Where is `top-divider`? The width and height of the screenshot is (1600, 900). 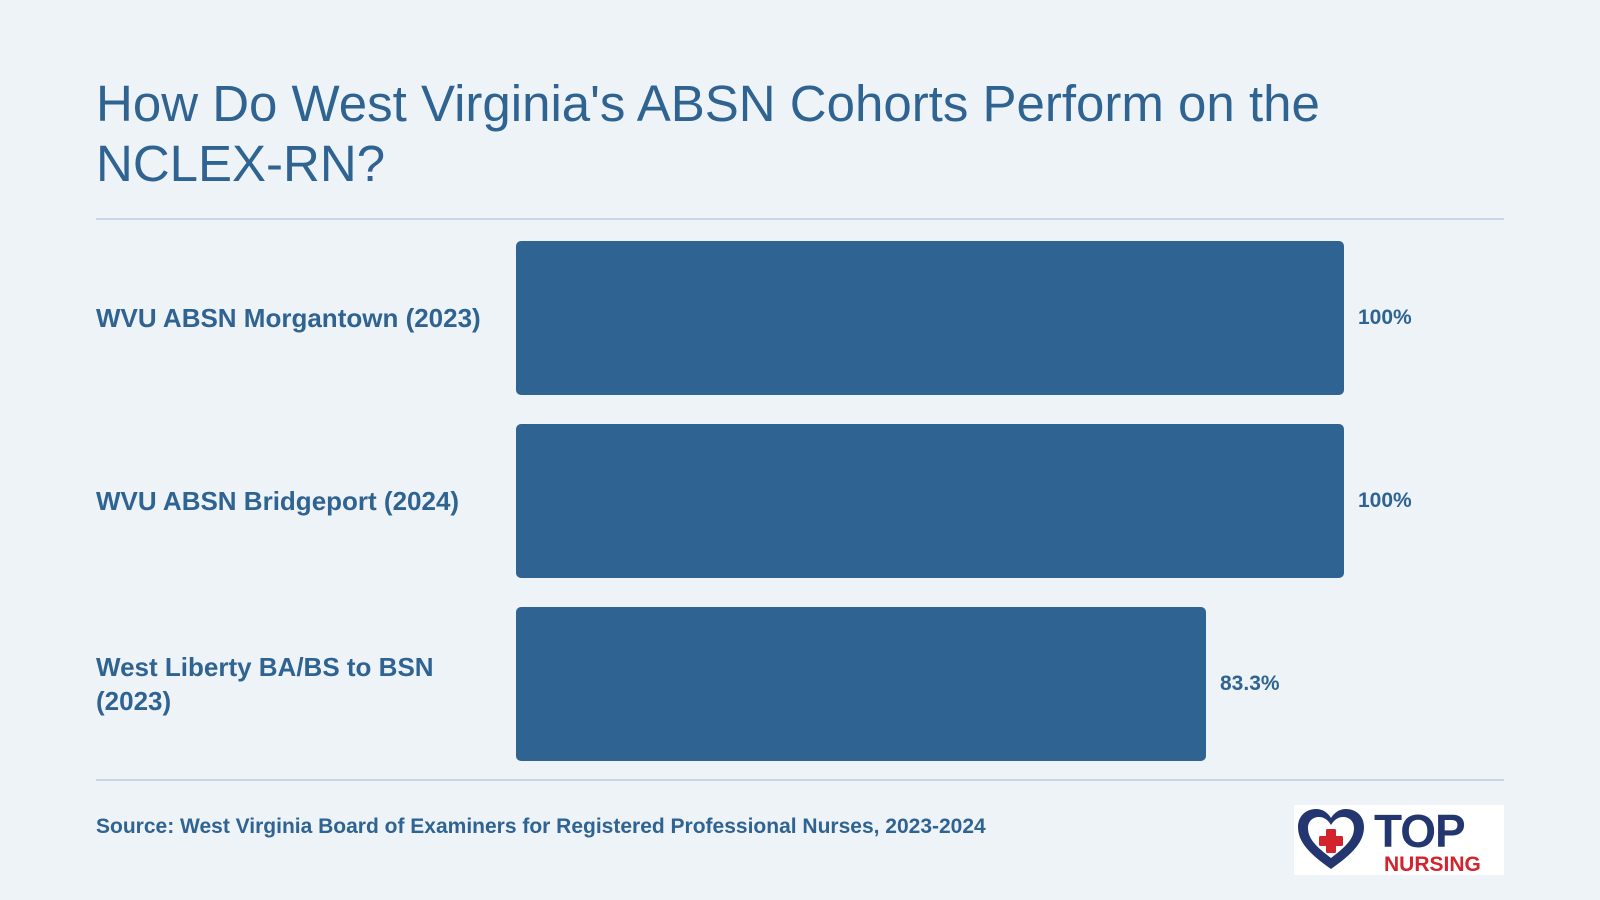 top-divider is located at coordinates (800, 219).